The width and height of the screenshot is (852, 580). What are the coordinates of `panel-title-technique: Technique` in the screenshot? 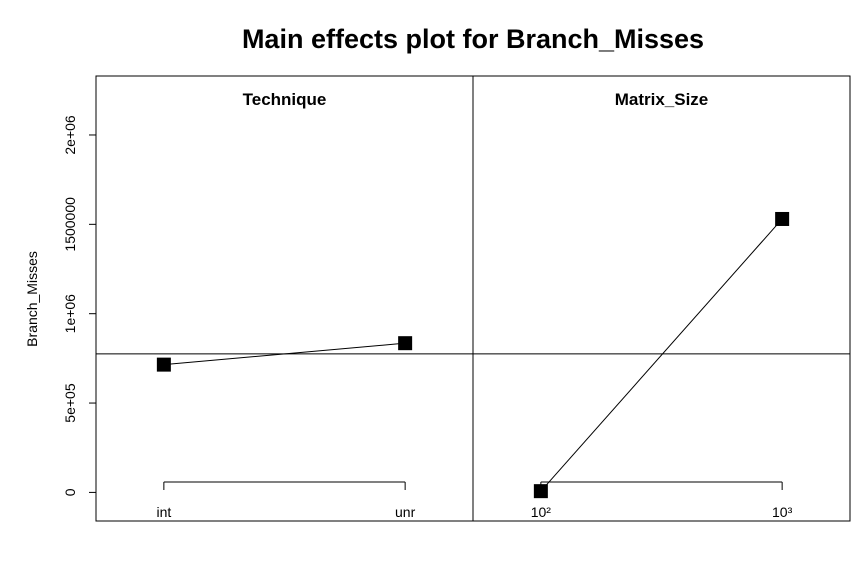 It's located at (285, 99).